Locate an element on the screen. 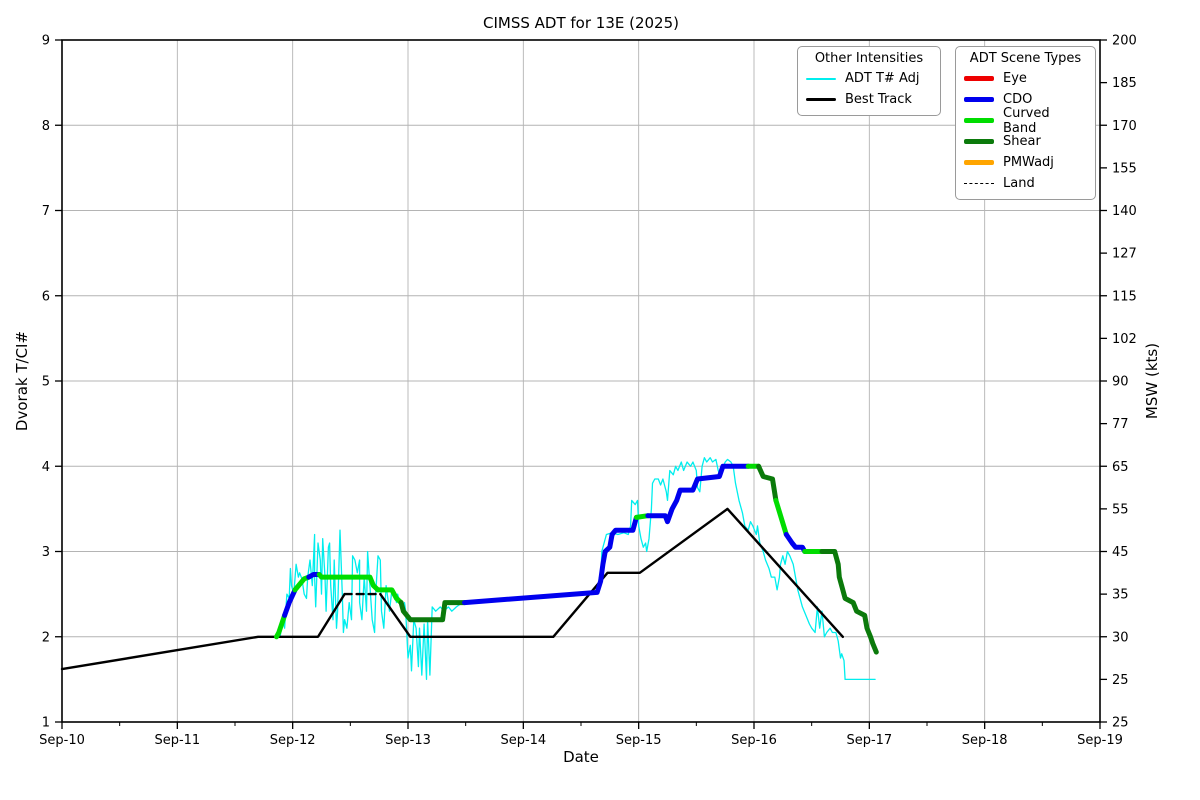 The width and height of the screenshot is (1200, 800). legend-item-best-track: Best Track is located at coordinates (869, 99).